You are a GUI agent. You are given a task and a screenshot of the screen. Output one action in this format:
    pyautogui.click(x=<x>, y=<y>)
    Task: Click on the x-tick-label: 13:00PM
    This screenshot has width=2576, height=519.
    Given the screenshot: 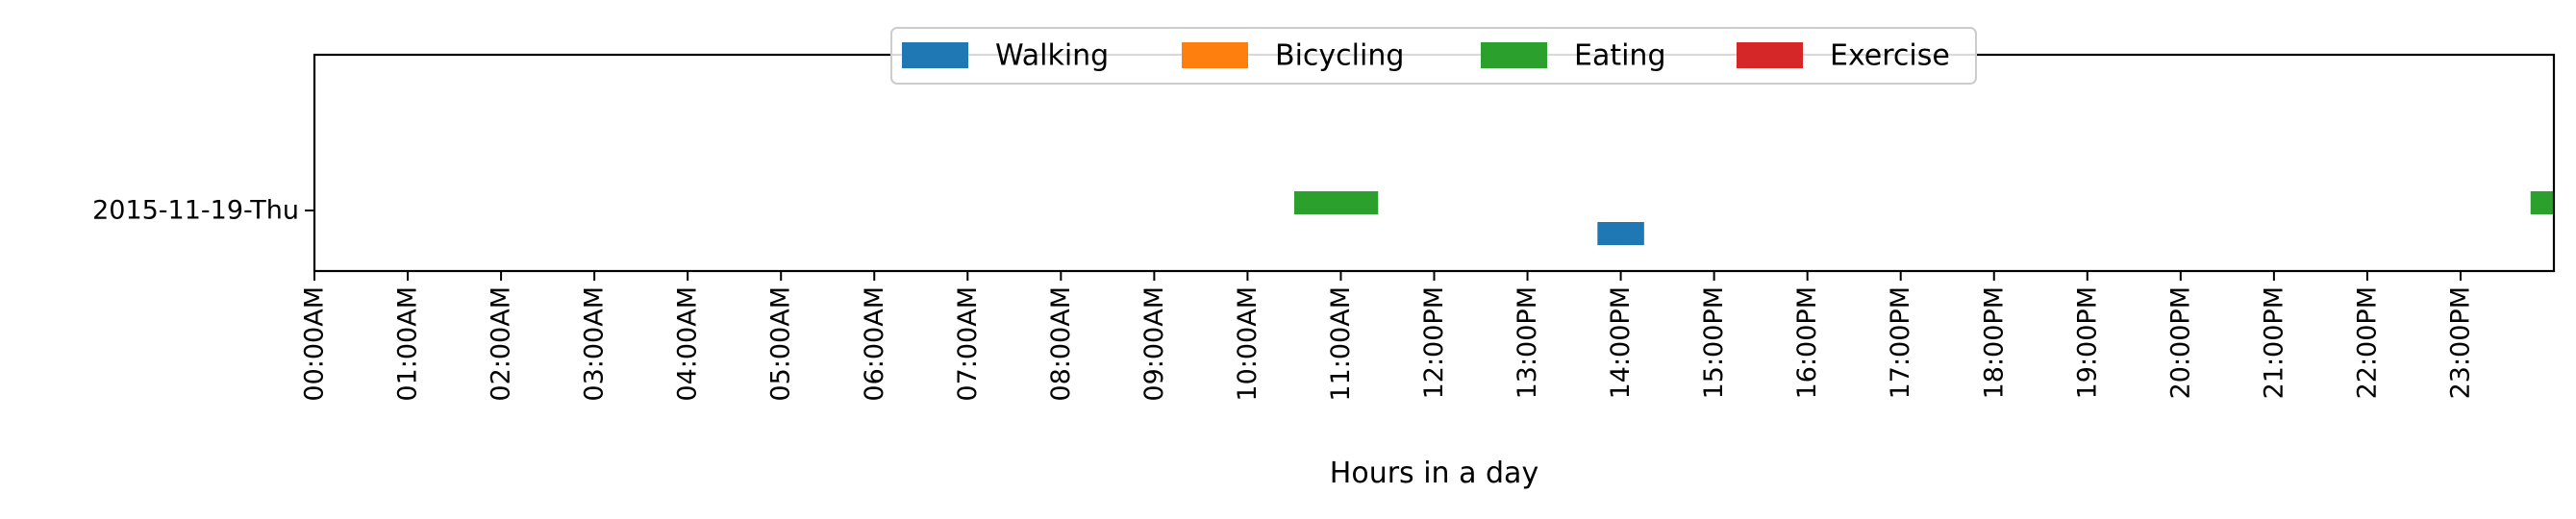 What is the action you would take?
    pyautogui.click(x=1527, y=342)
    